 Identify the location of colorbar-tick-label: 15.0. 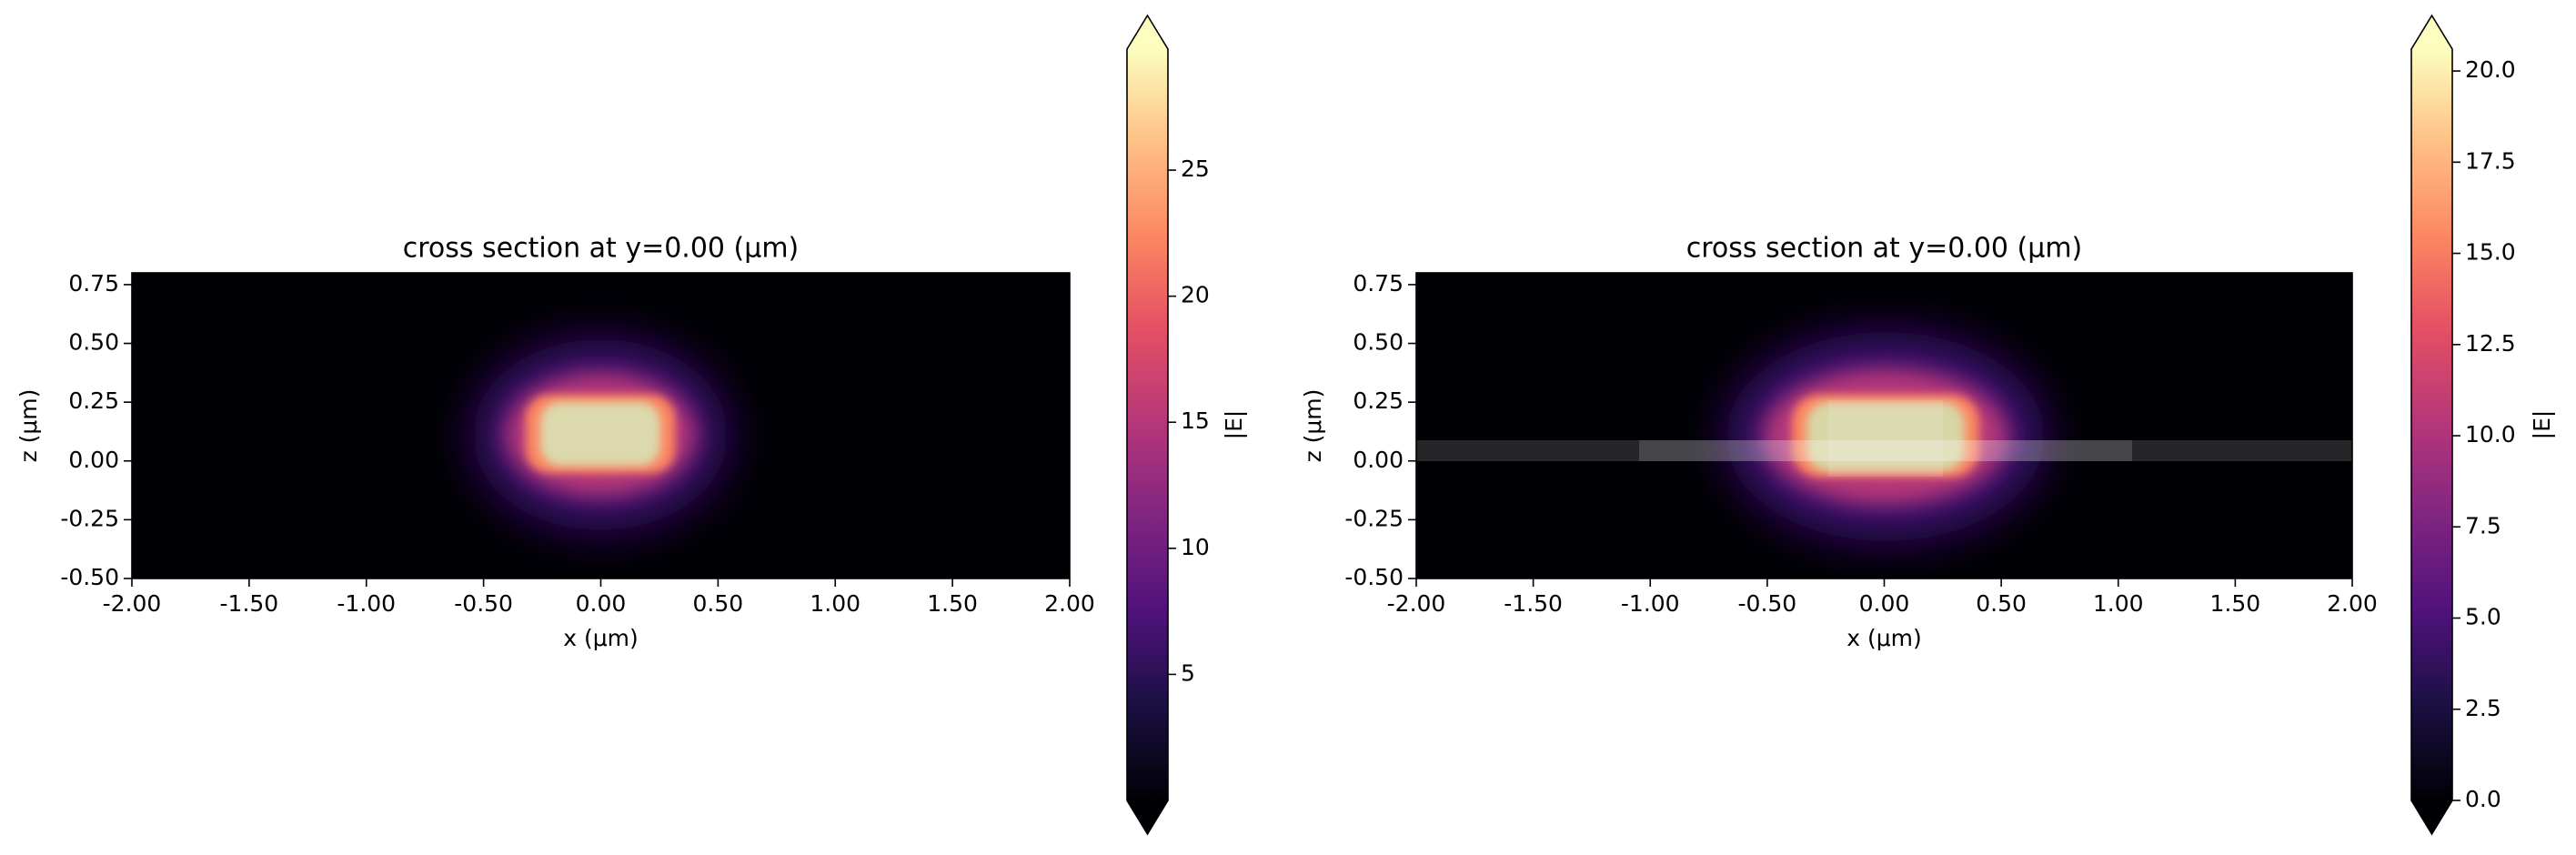
(2490, 252).